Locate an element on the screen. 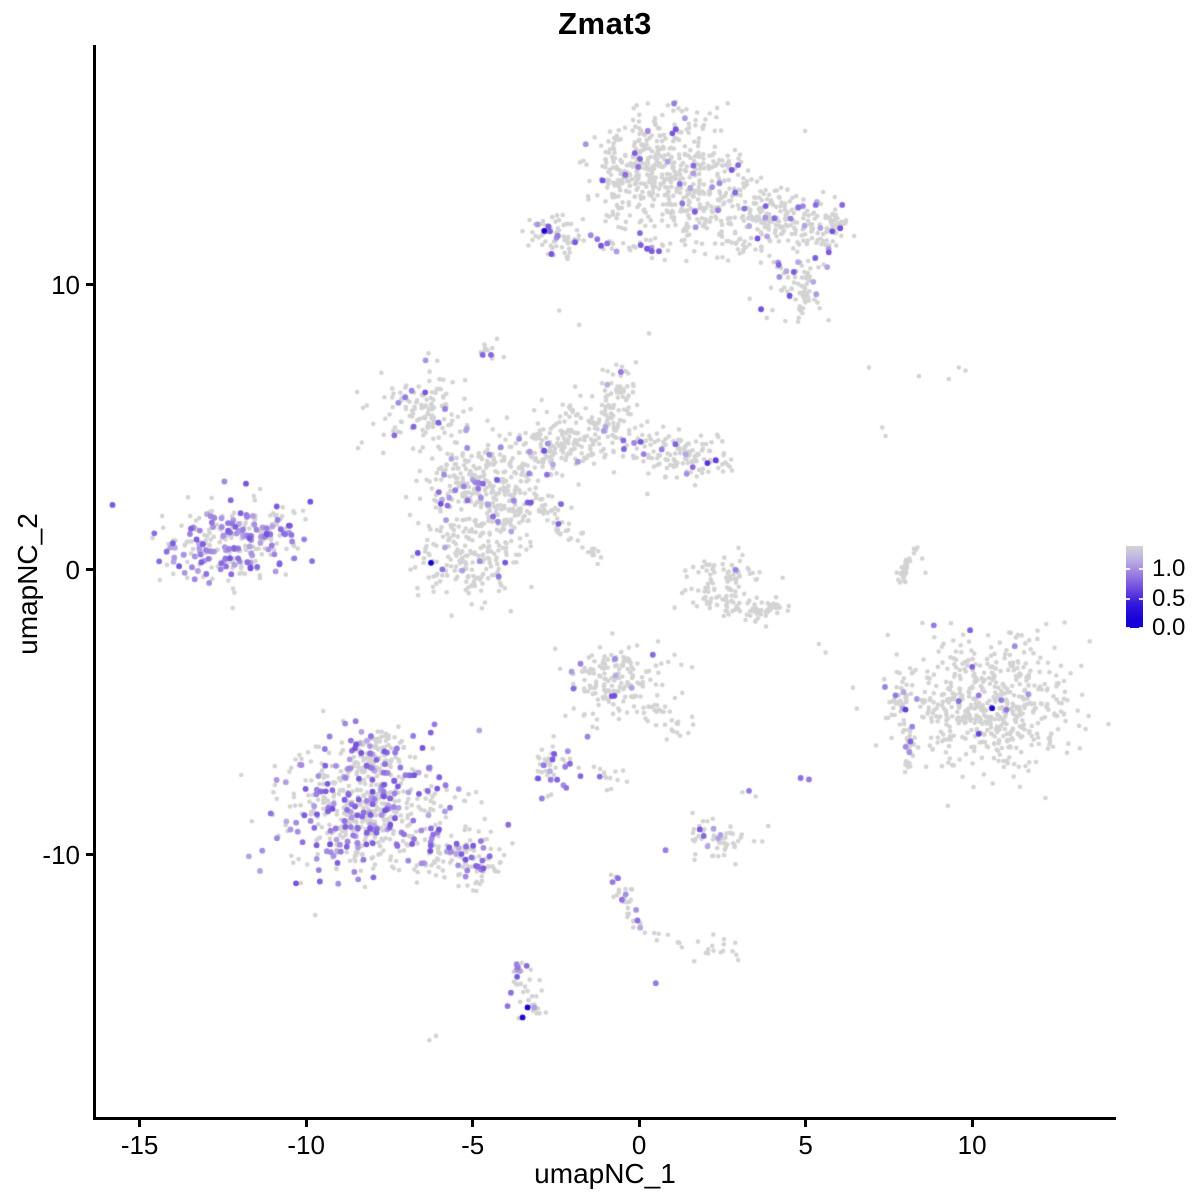 This screenshot has height=1200, width=1200. x-tick-label: 5 is located at coordinates (805, 1145).